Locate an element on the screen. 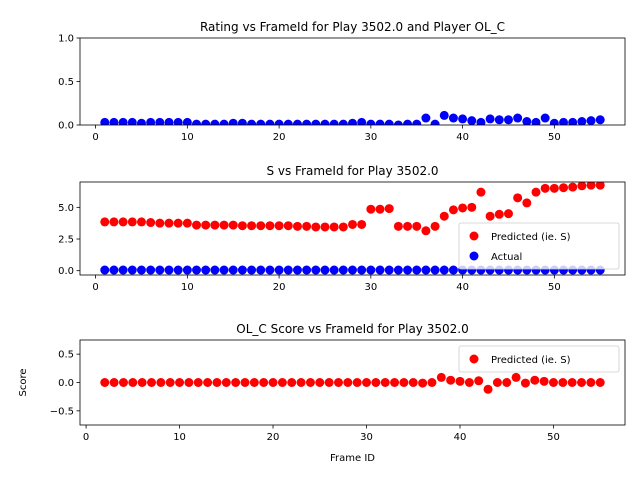 The height and width of the screenshot is (480, 640). legend-frame is located at coordinates (539, 359).